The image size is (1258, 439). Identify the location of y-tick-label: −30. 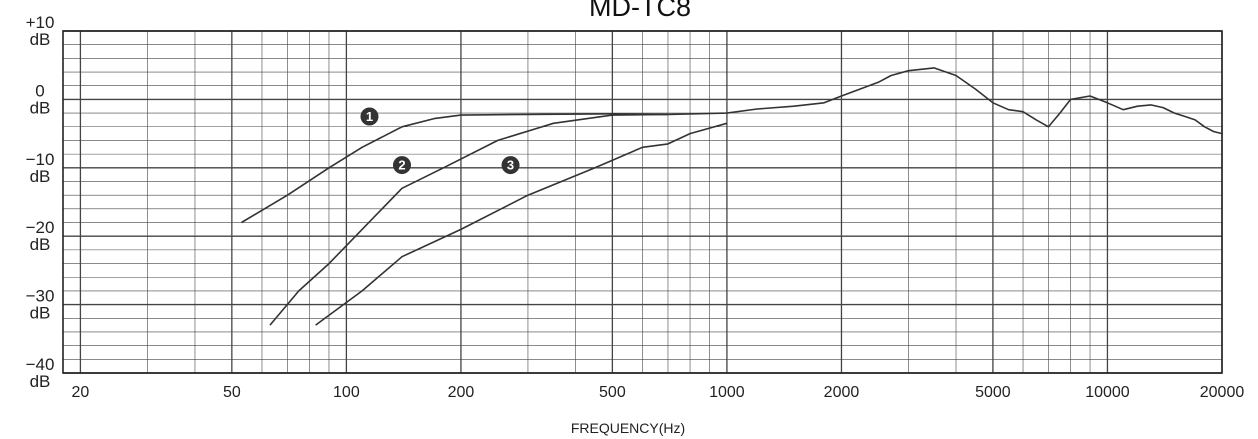
(40, 296).